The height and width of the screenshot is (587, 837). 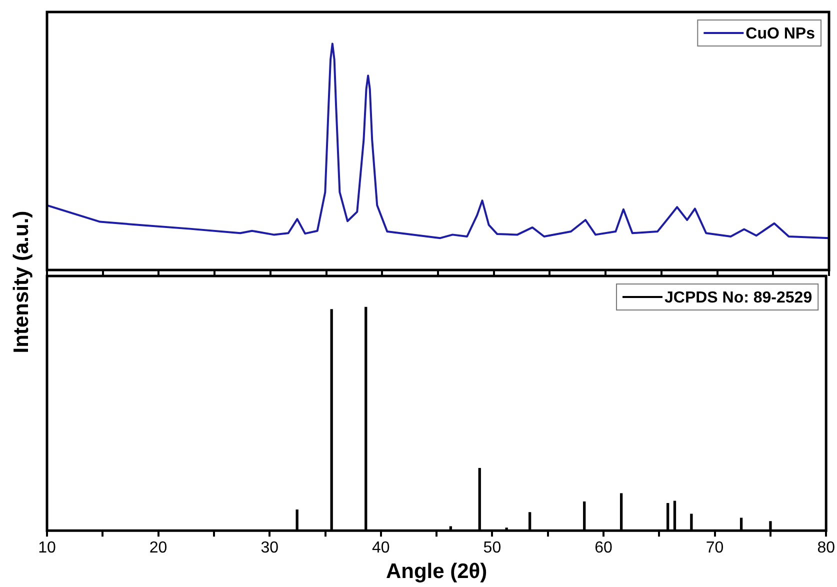 What do you see at coordinates (269, 548) in the screenshot?
I see `x-tick-label: 30` at bounding box center [269, 548].